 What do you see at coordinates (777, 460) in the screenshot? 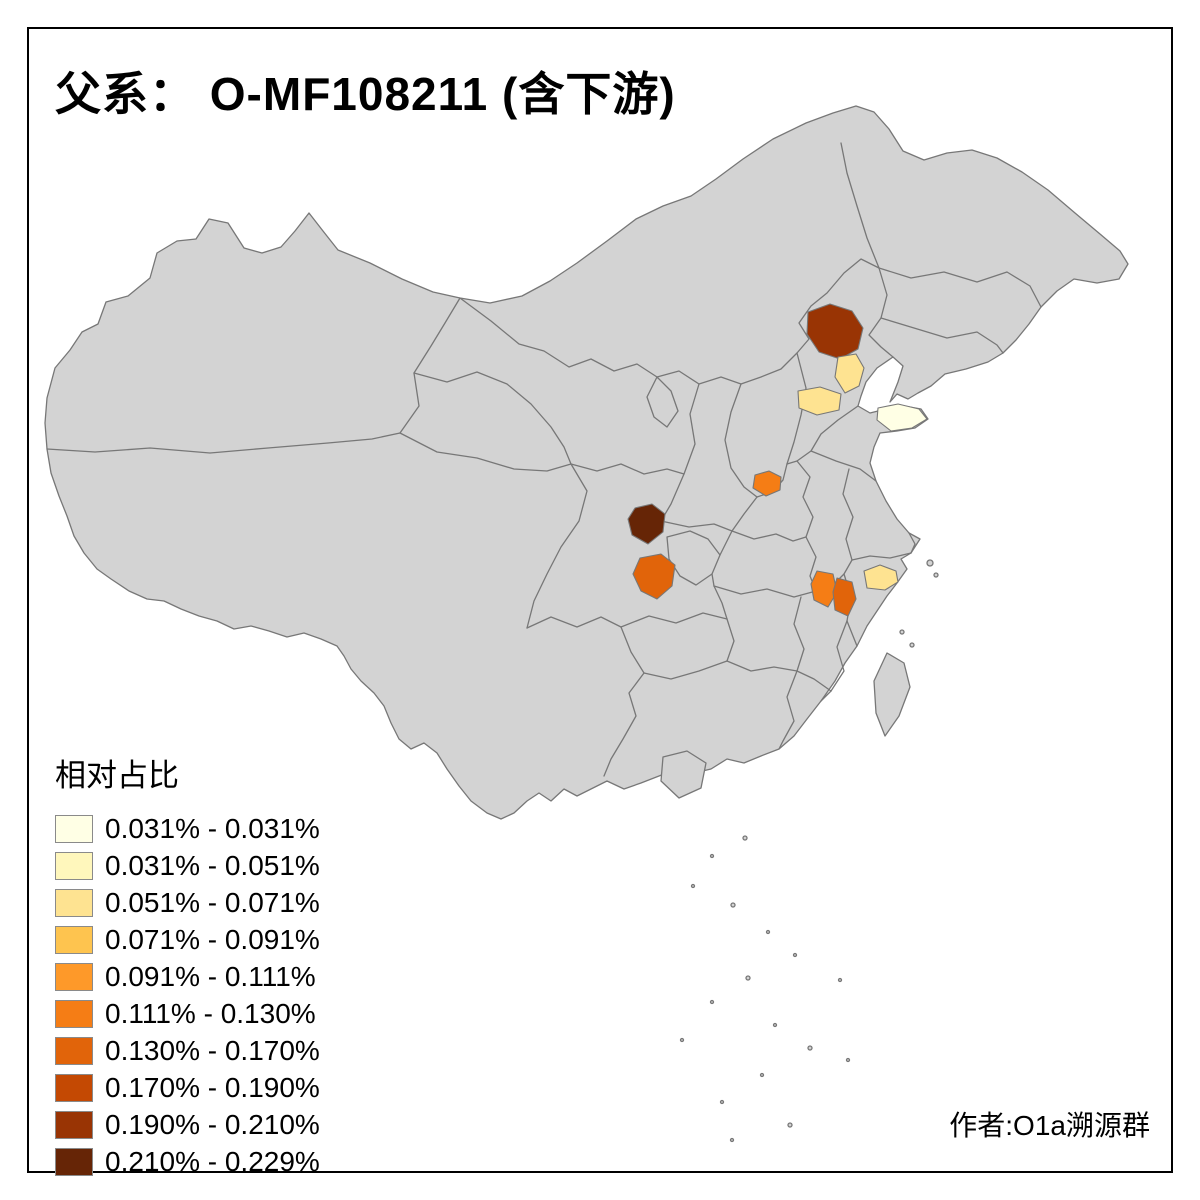
I see `highlighted-regions` at bounding box center [777, 460].